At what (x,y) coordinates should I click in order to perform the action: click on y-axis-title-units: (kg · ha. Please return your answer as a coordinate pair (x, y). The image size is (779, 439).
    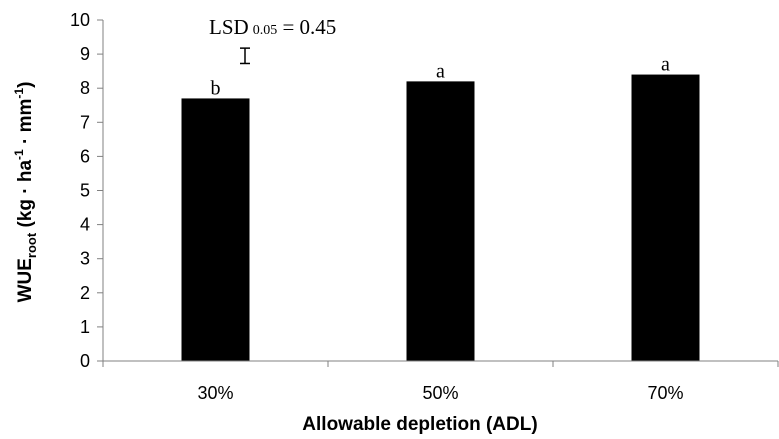
    Looking at the image, I should click on (25, 196).